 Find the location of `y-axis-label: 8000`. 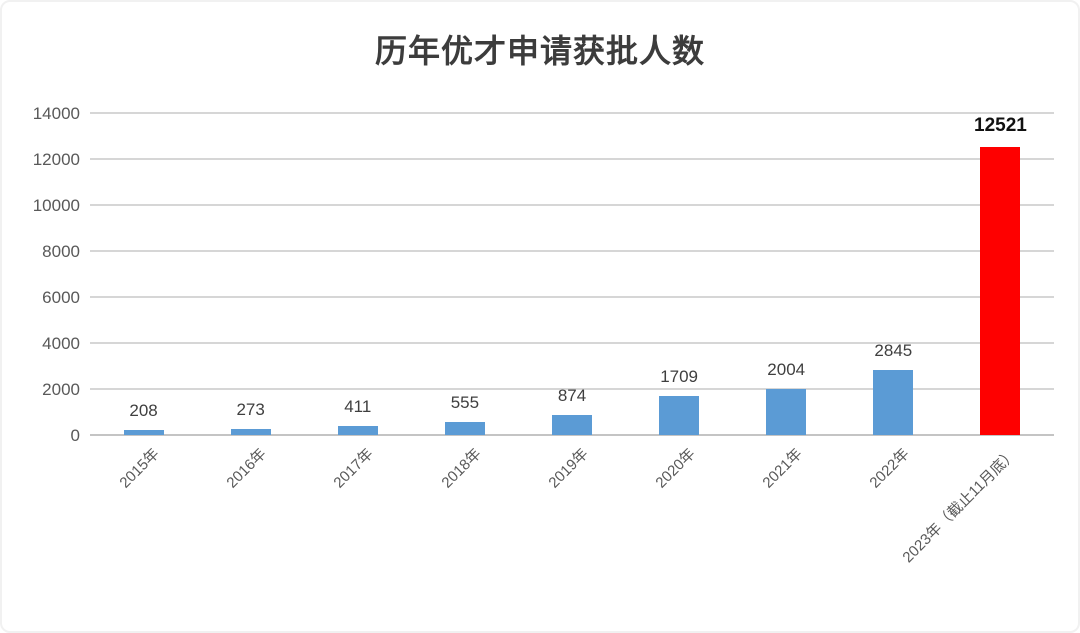

y-axis-label: 8000 is located at coordinates (61, 251).